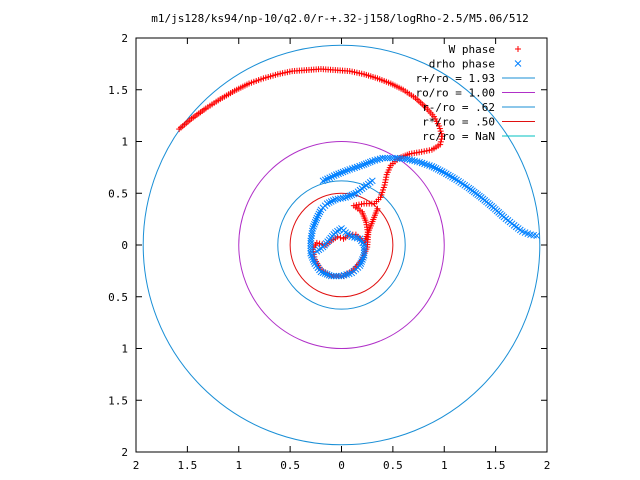 The width and height of the screenshot is (640, 480). I want to click on x-tick-label: 0.5, so click(393, 465).